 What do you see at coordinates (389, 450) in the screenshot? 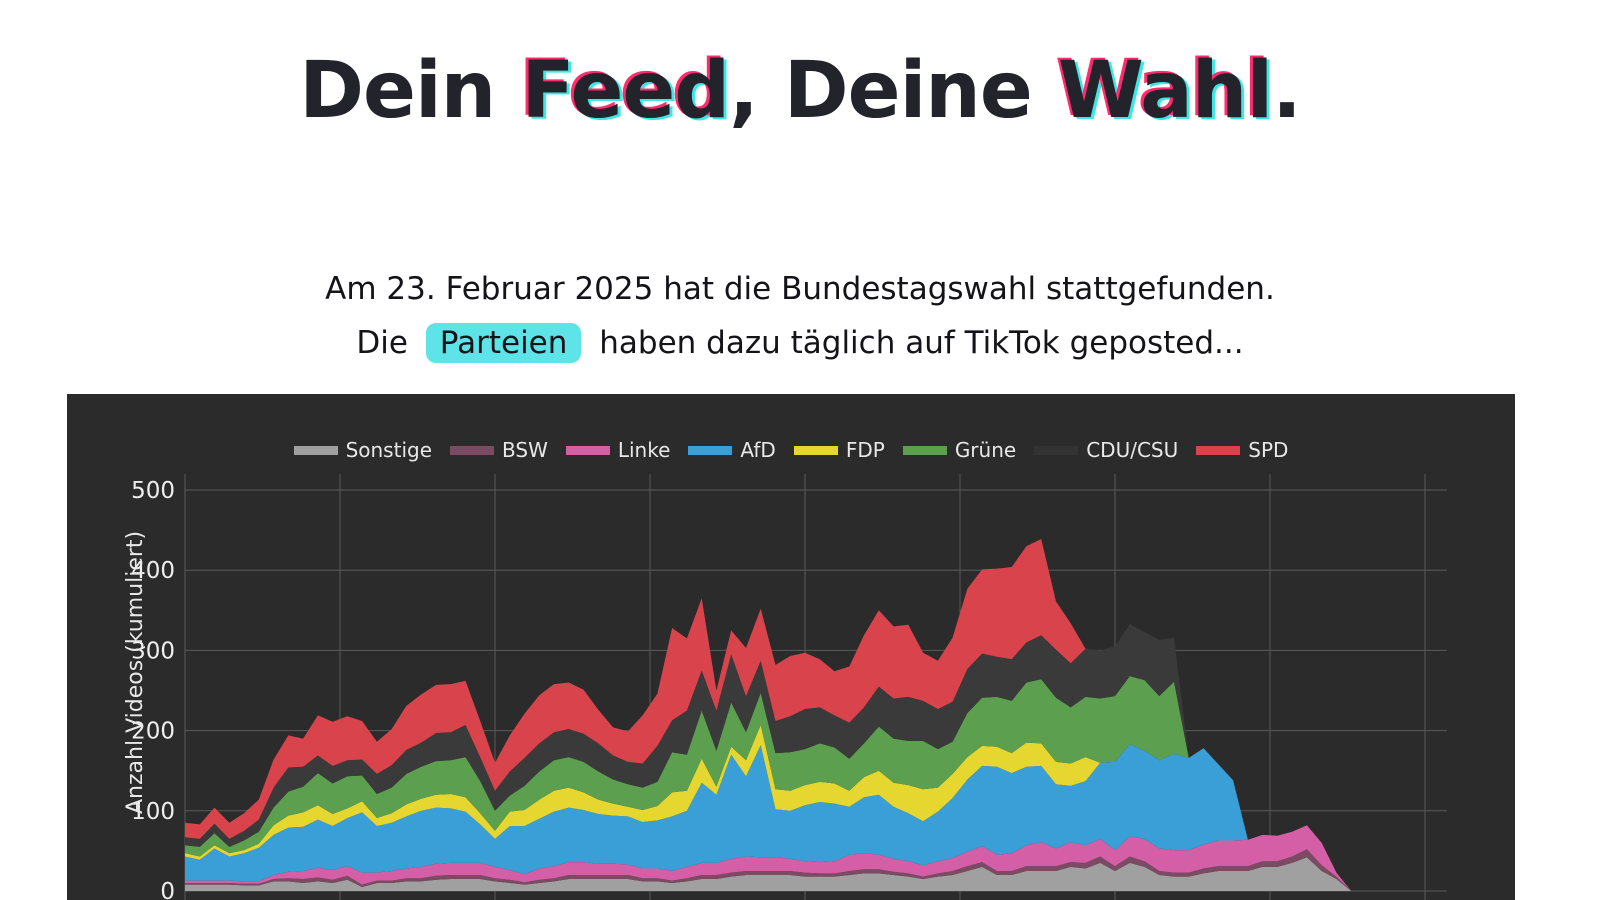
I see `legend-label: Sonstige` at bounding box center [389, 450].